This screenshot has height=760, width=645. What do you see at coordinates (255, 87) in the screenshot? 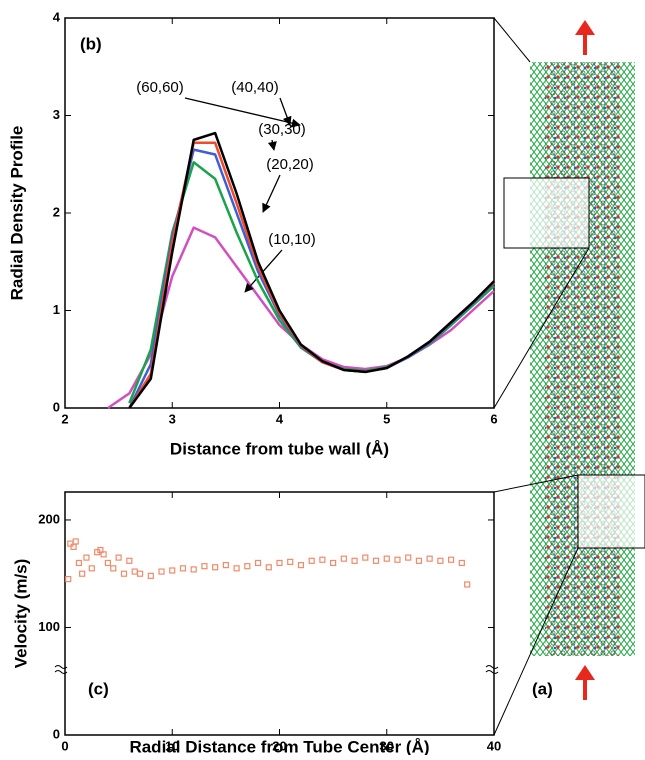
I see `annotation: (40,40)` at bounding box center [255, 87].